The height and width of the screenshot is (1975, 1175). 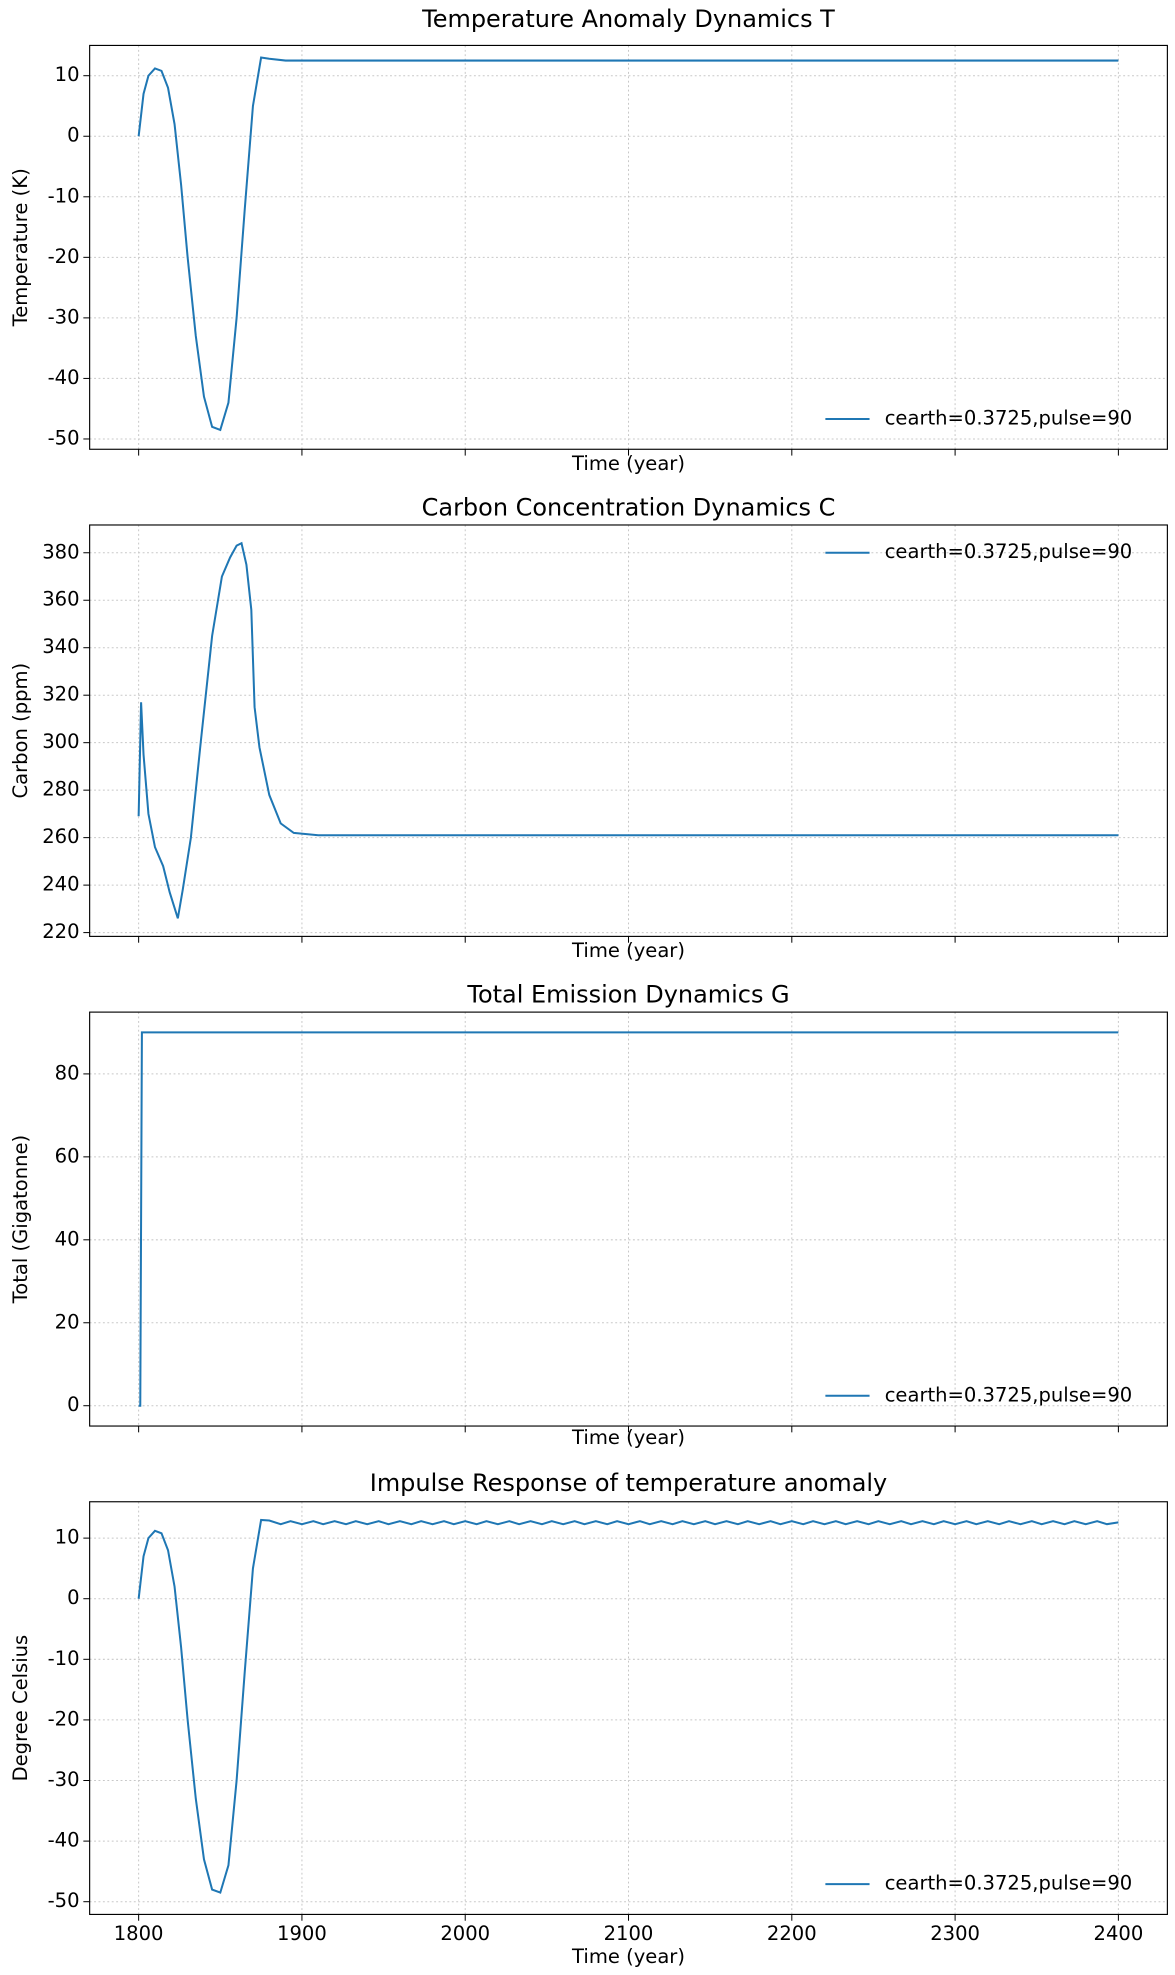 What do you see at coordinates (60, 789) in the screenshot?
I see `y-tick-label: 280` at bounding box center [60, 789].